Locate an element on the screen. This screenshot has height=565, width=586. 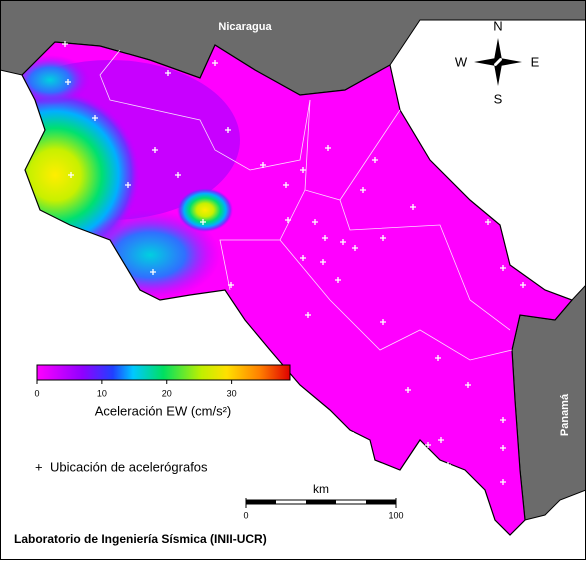
compass-e: E is located at coordinates (535, 61).